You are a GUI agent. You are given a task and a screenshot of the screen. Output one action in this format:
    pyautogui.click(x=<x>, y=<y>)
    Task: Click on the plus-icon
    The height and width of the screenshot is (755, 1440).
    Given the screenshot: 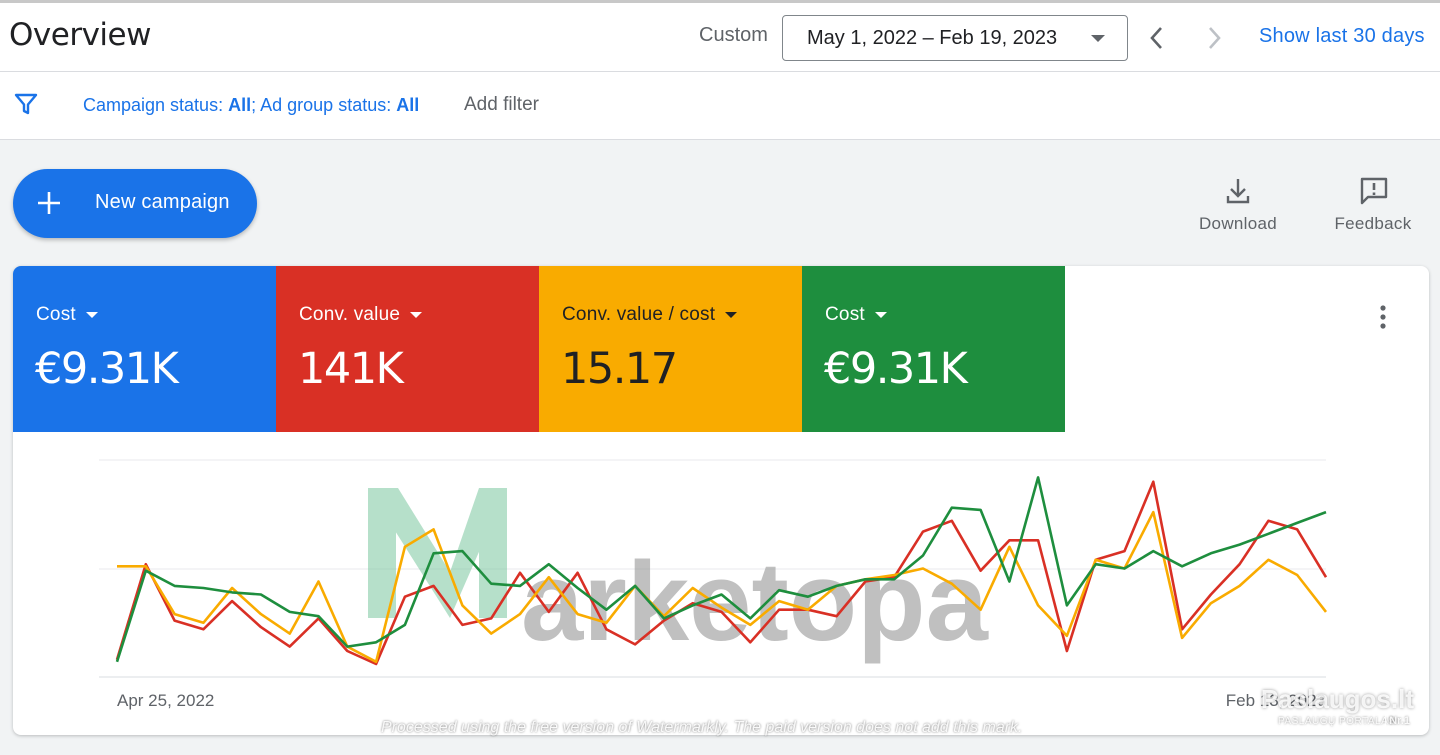 What is the action you would take?
    pyautogui.click(x=49, y=203)
    